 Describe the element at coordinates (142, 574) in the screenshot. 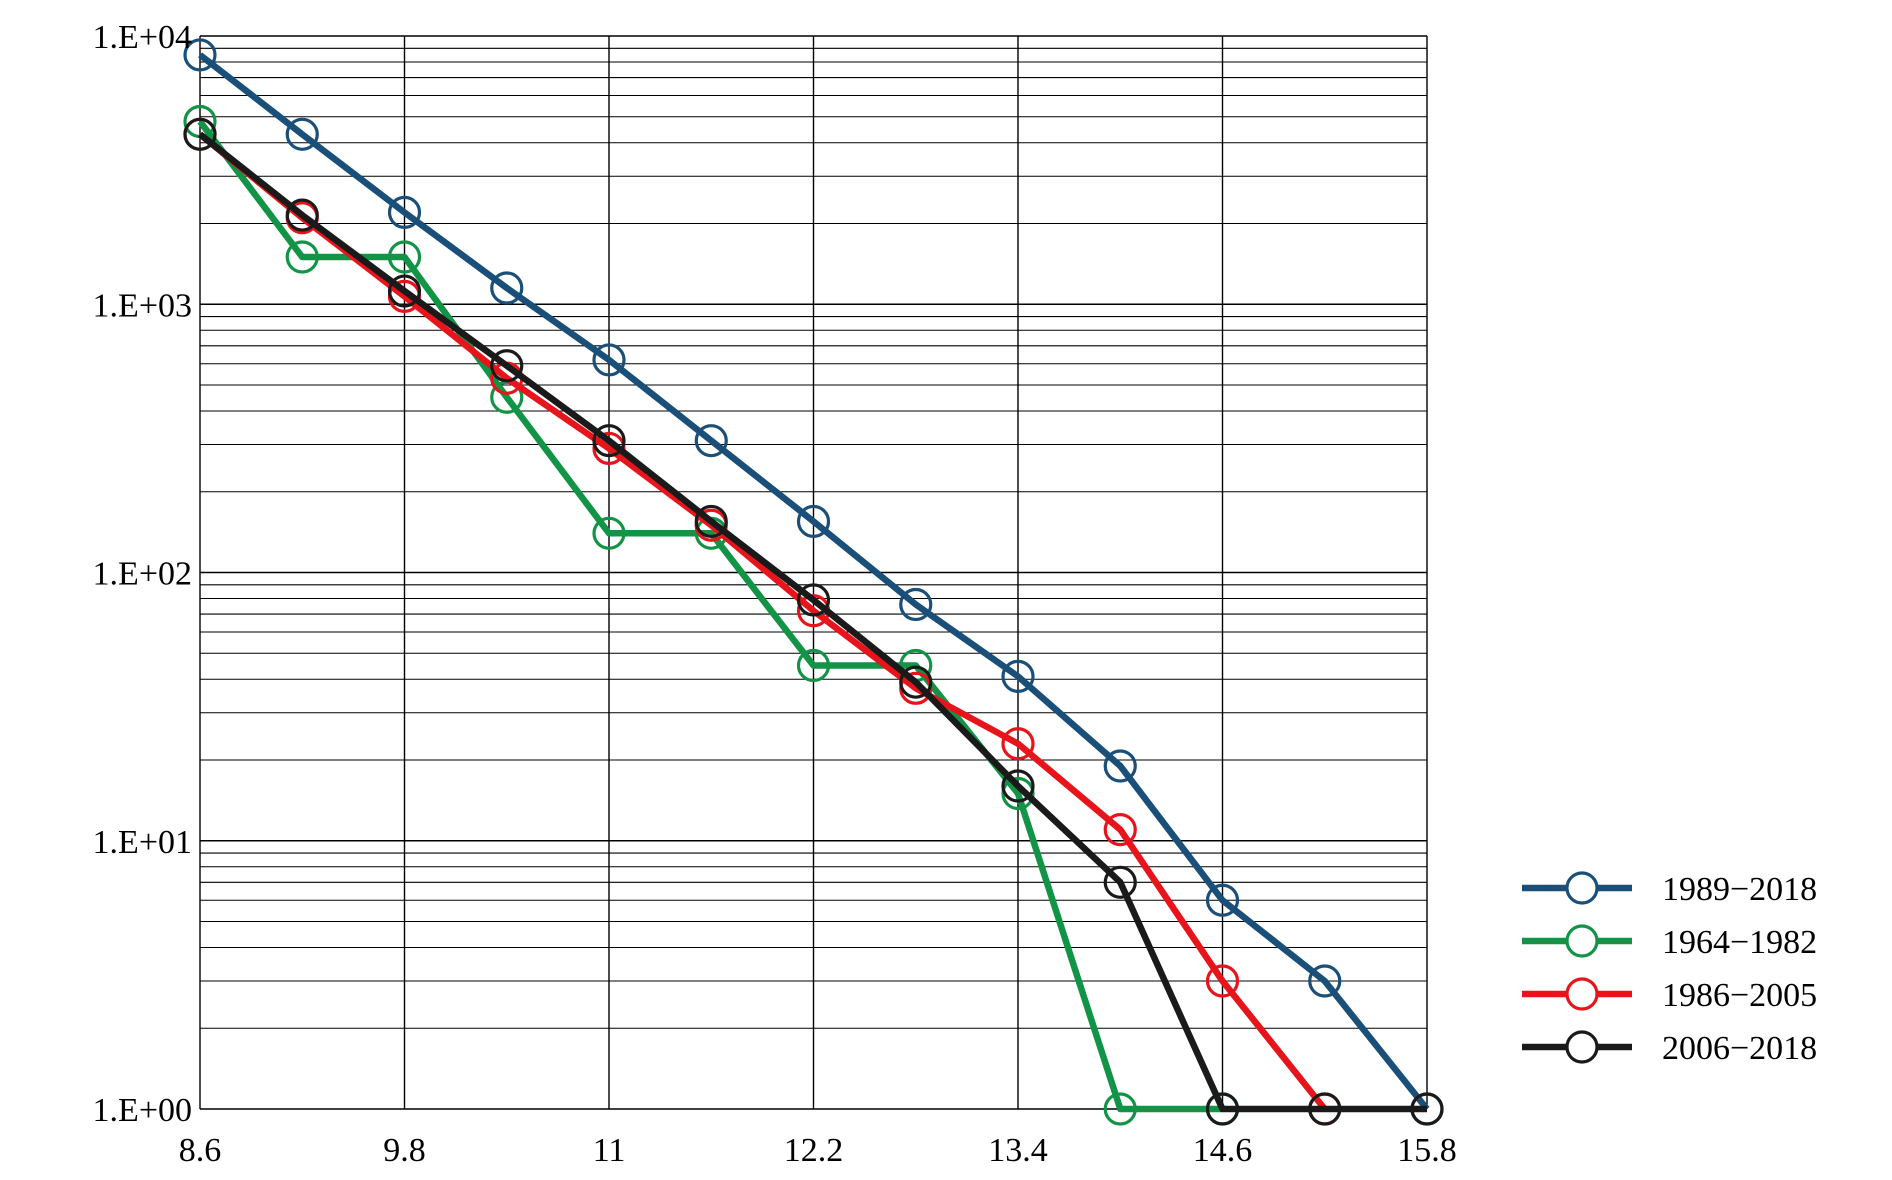

I see `y-tick-label: 1.E+02` at that location.